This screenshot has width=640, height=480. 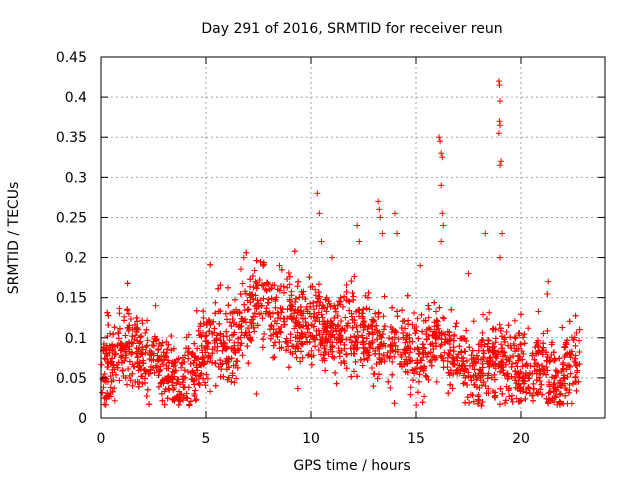 I want to click on y-axis-label: SRMTID / TECUs, so click(x=14, y=238).